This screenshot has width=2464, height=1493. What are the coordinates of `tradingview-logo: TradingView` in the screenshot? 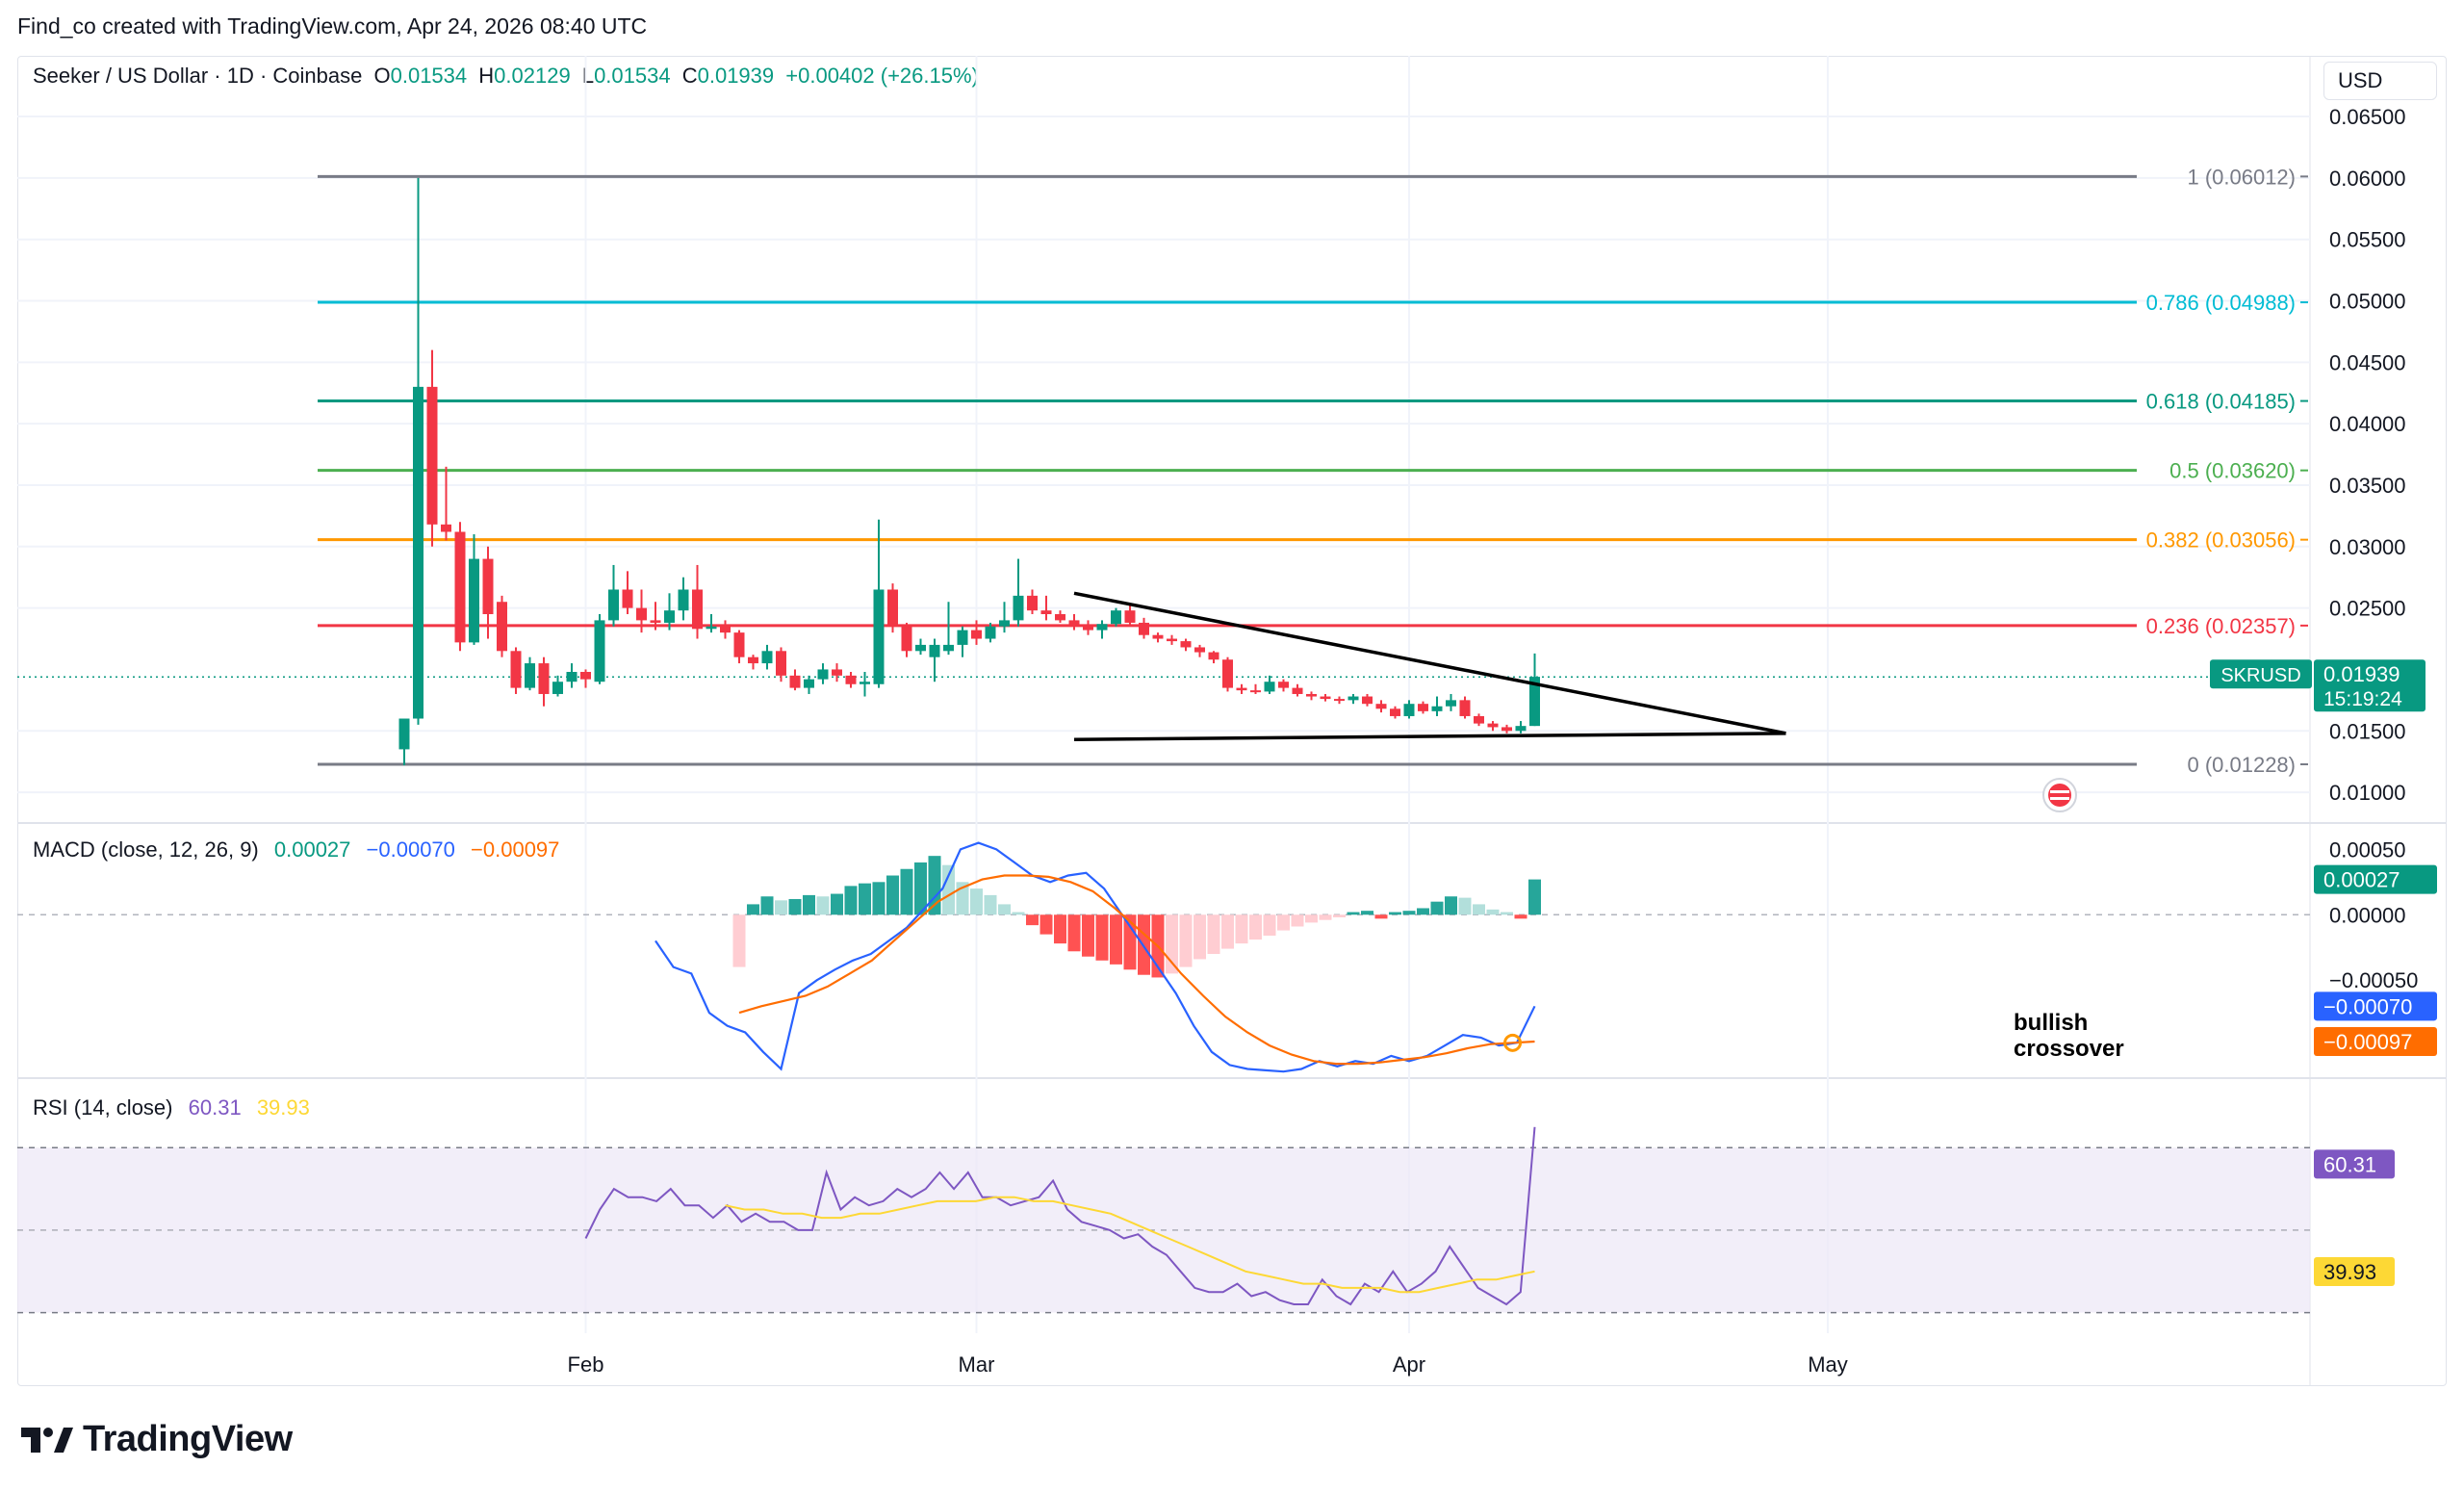 It's located at (156, 1440).